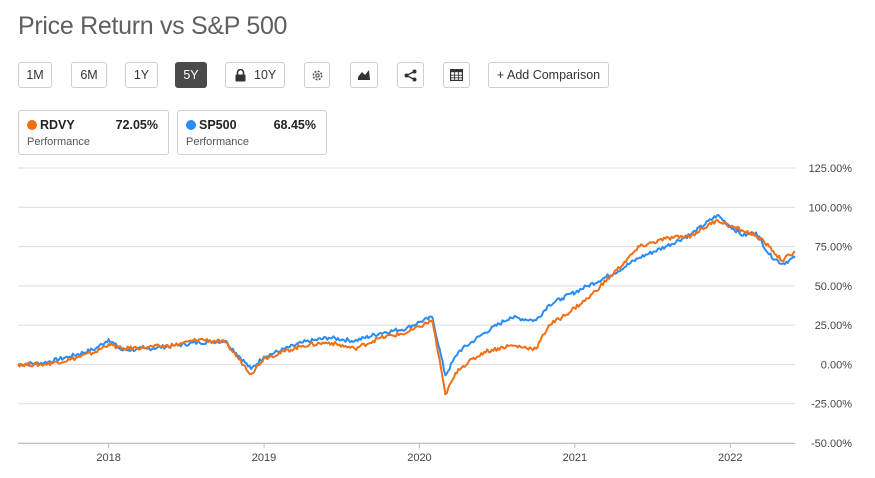 The width and height of the screenshot is (875, 478). What do you see at coordinates (831, 169) in the screenshot?
I see `y-tick-label: 125.00%` at bounding box center [831, 169].